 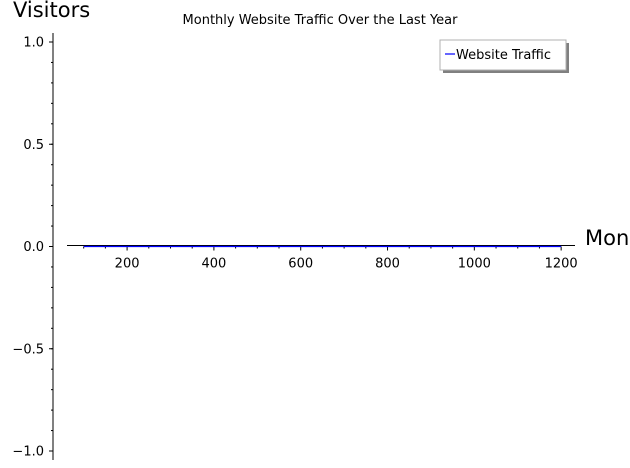 What do you see at coordinates (213, 264) in the screenshot?
I see `x-tick-label: 400` at bounding box center [213, 264].